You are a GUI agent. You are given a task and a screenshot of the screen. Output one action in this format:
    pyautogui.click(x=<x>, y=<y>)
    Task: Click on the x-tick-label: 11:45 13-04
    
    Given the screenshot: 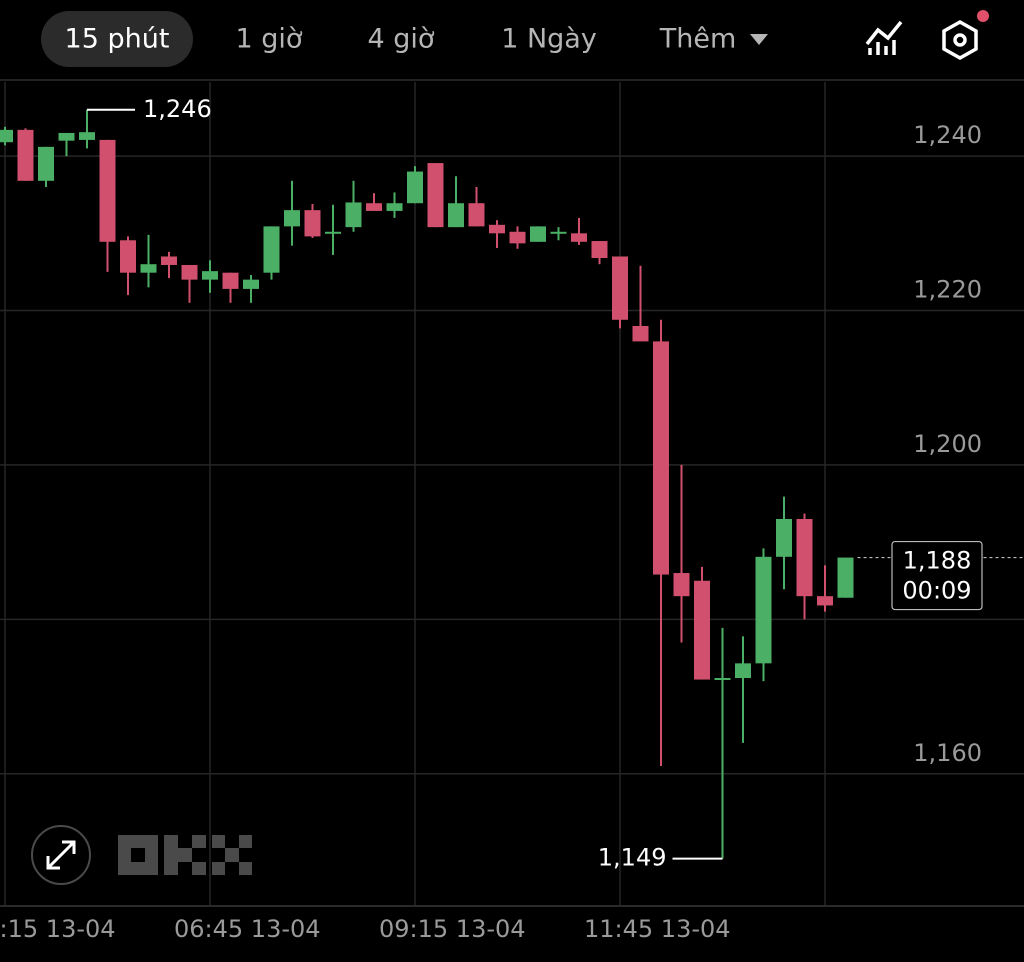 What is the action you would take?
    pyautogui.click(x=657, y=929)
    